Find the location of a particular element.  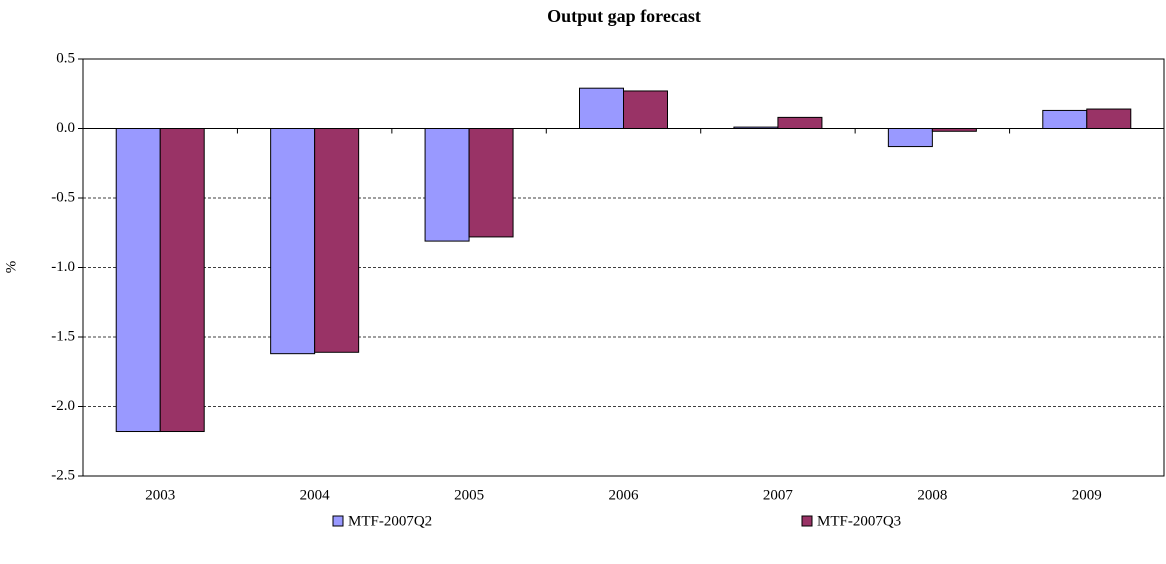

x-tick-label: 2005 is located at coordinates (469, 495).